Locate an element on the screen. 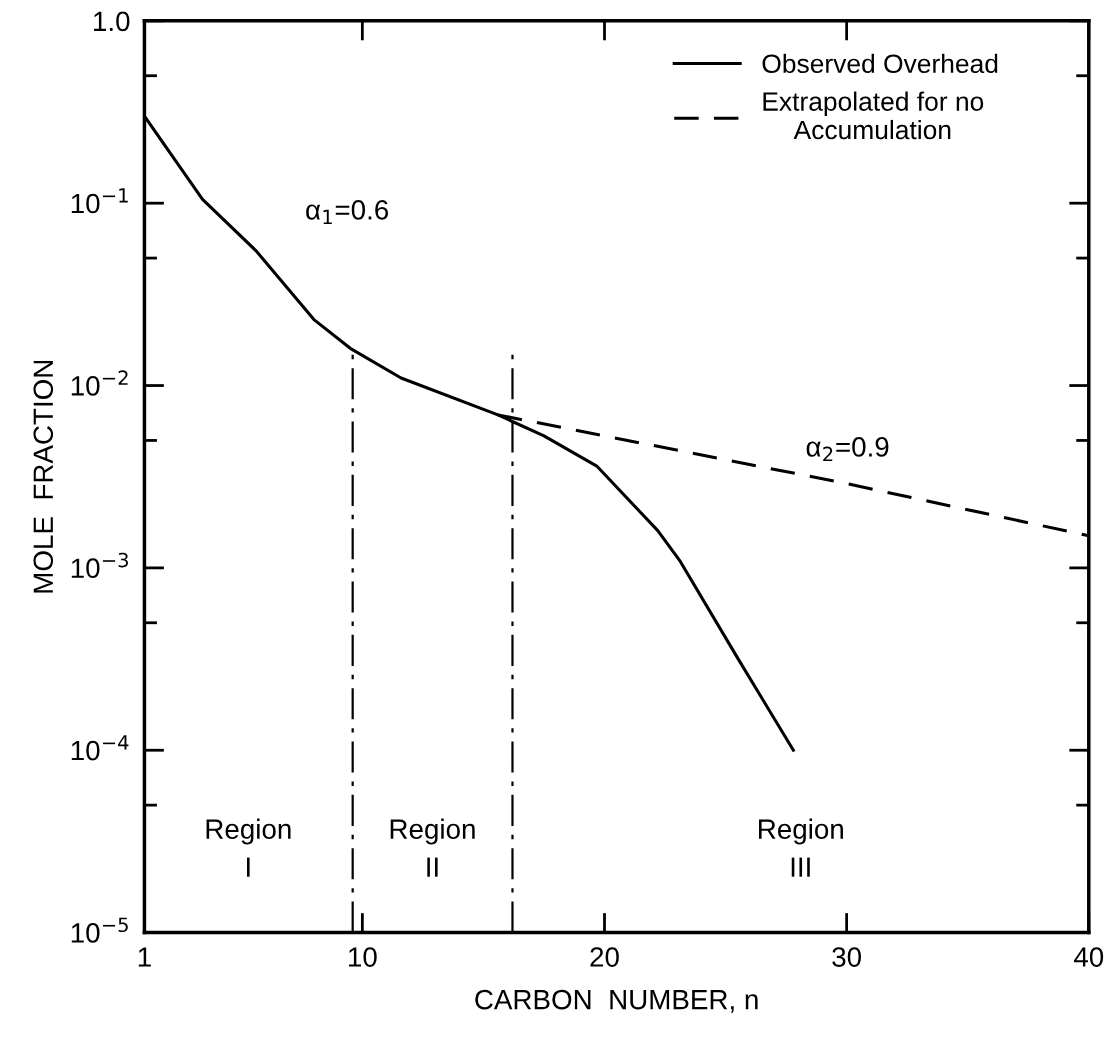 This screenshot has height=1042, width=1111. x-tick-label: 1 is located at coordinates (144, 957).